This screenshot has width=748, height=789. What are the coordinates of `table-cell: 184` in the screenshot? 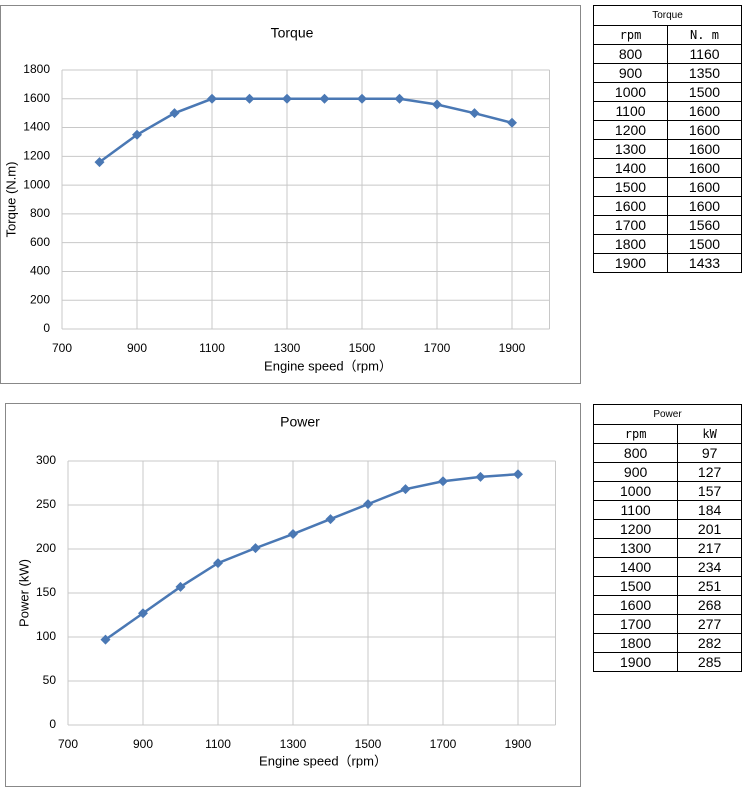 It's located at (709, 510).